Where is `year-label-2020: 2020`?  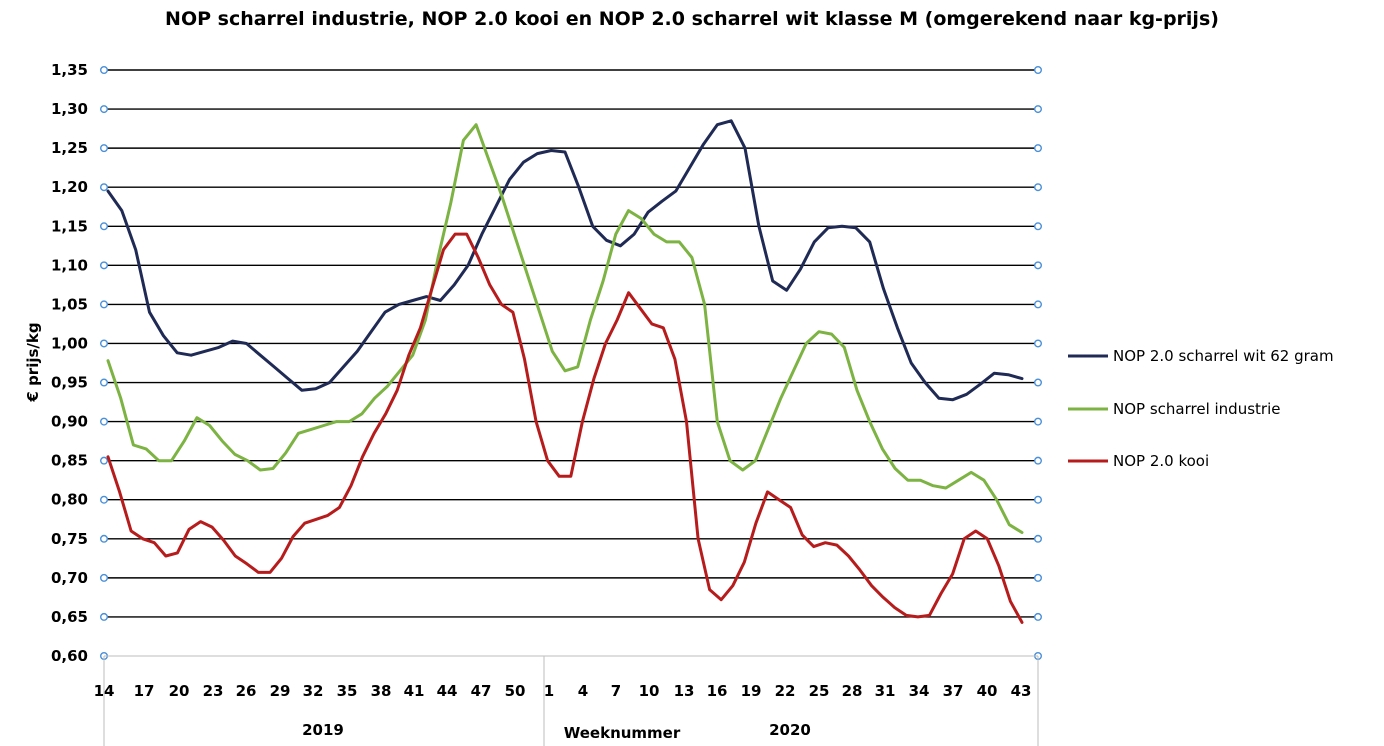 year-label-2020: 2020 is located at coordinates (790, 730).